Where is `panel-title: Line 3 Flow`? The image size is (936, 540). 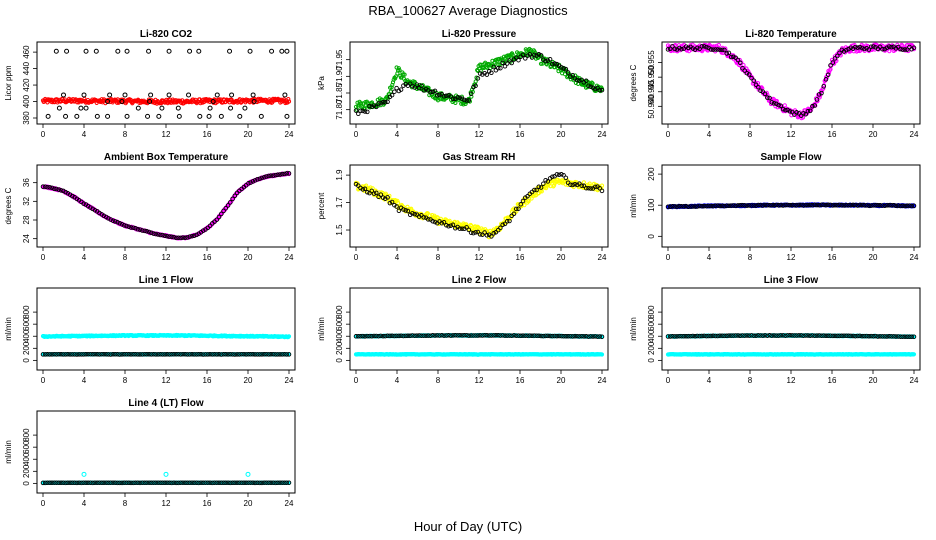 panel-title: Line 3 Flow is located at coordinates (791, 280).